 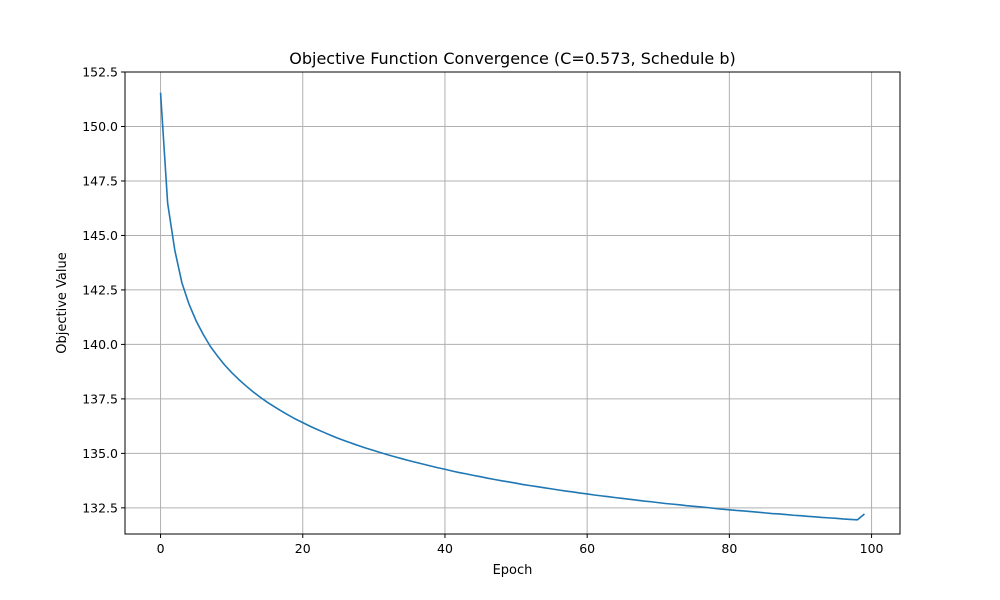 What do you see at coordinates (100, 453) in the screenshot?
I see `y-tick-label: 135.0` at bounding box center [100, 453].